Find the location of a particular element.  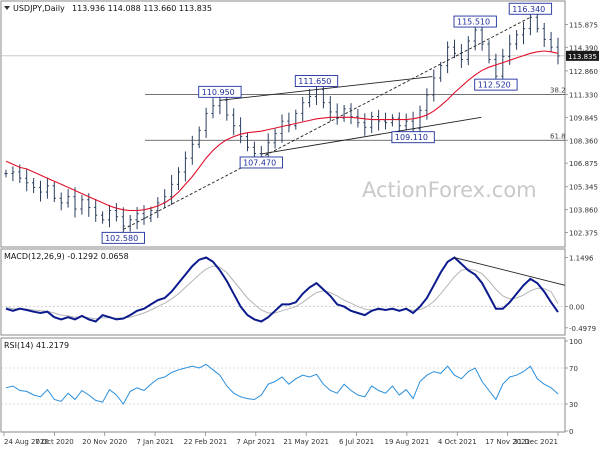

label-107470-box is located at coordinates (261, 162).